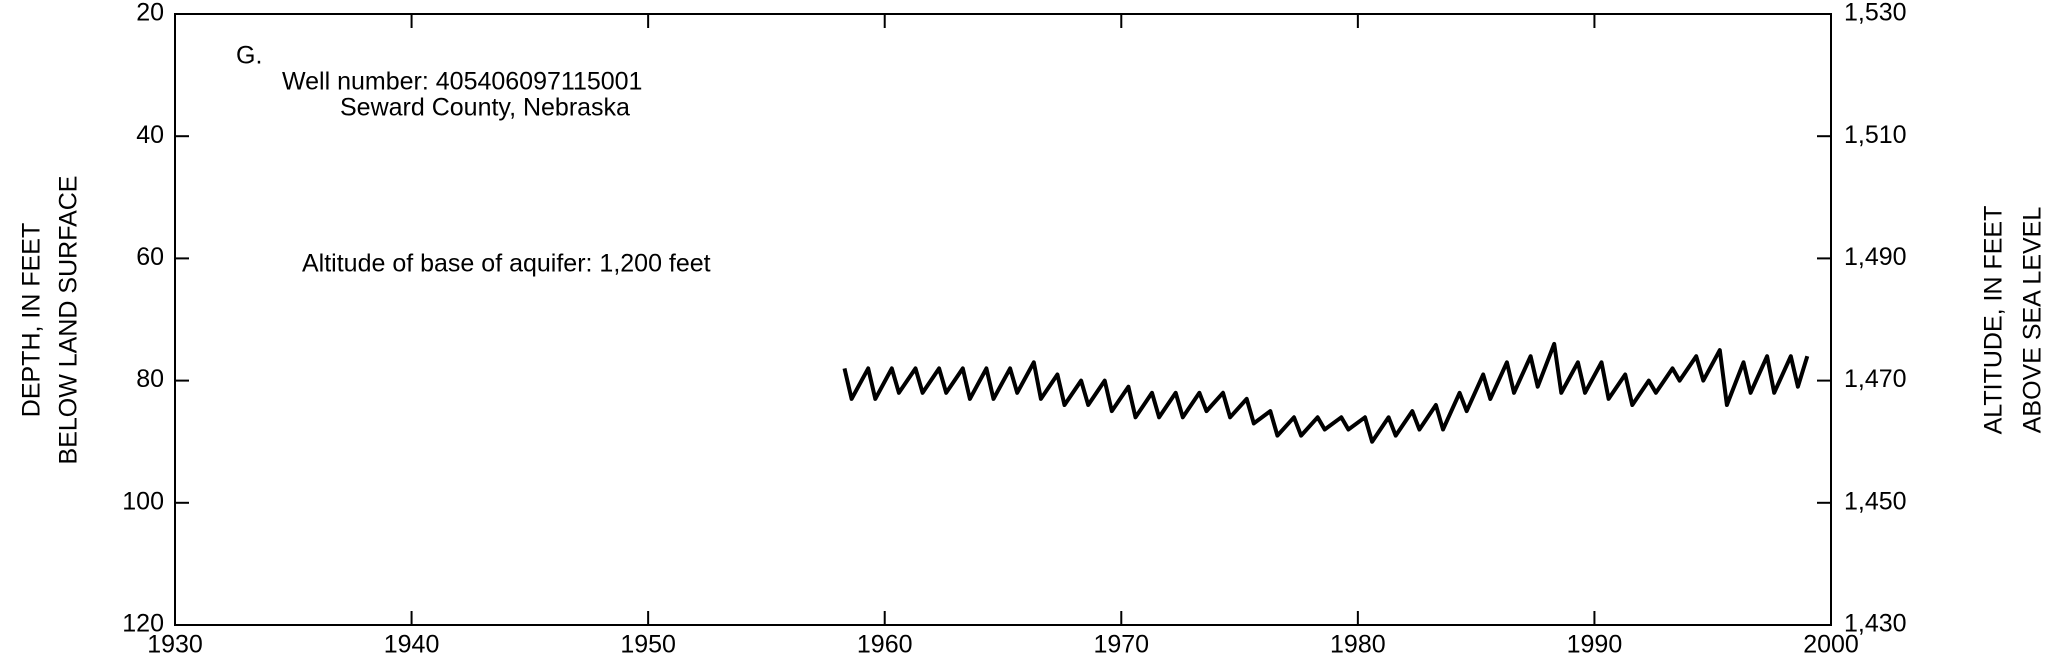 The height and width of the screenshot is (659, 2058). What do you see at coordinates (648, 645) in the screenshot?
I see `x-tick-label: 1950` at bounding box center [648, 645].